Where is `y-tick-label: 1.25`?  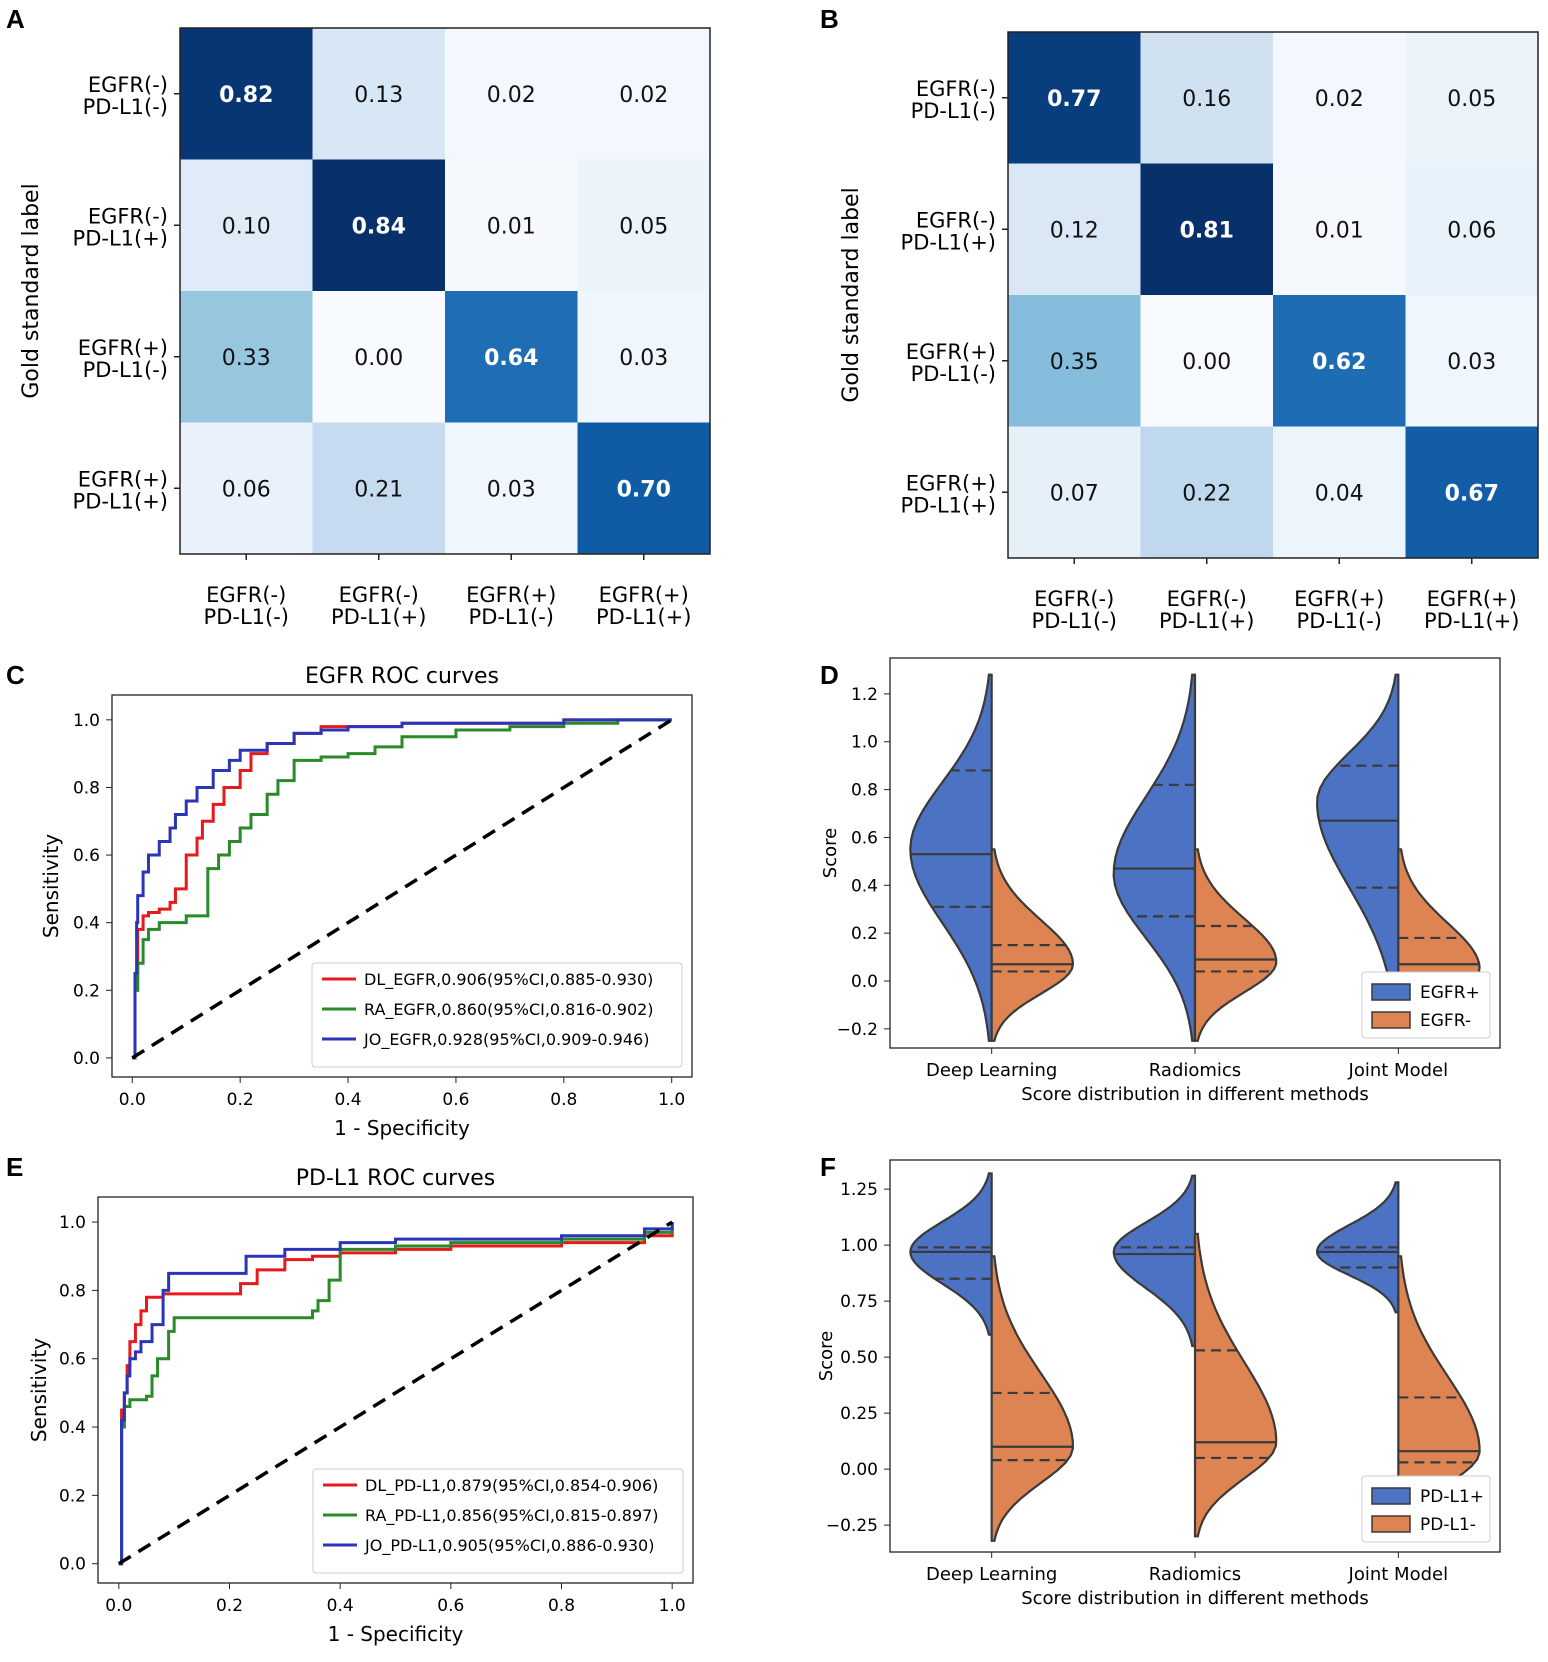 y-tick-label: 1.25 is located at coordinates (859, 1190).